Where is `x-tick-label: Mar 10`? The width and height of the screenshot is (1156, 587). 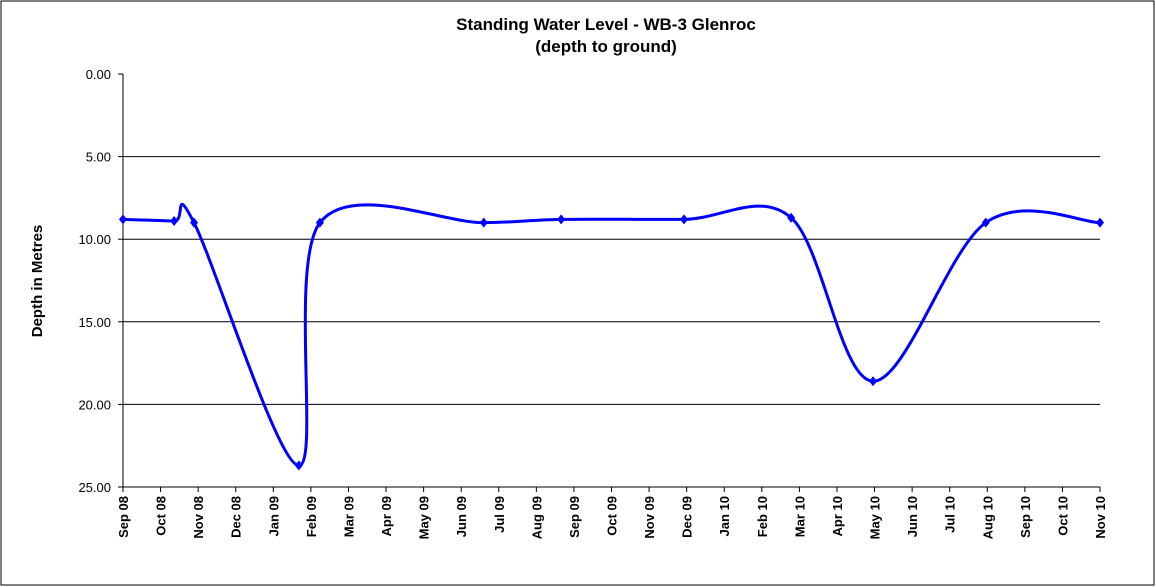 x-tick-label: Mar 10 is located at coordinates (799, 516).